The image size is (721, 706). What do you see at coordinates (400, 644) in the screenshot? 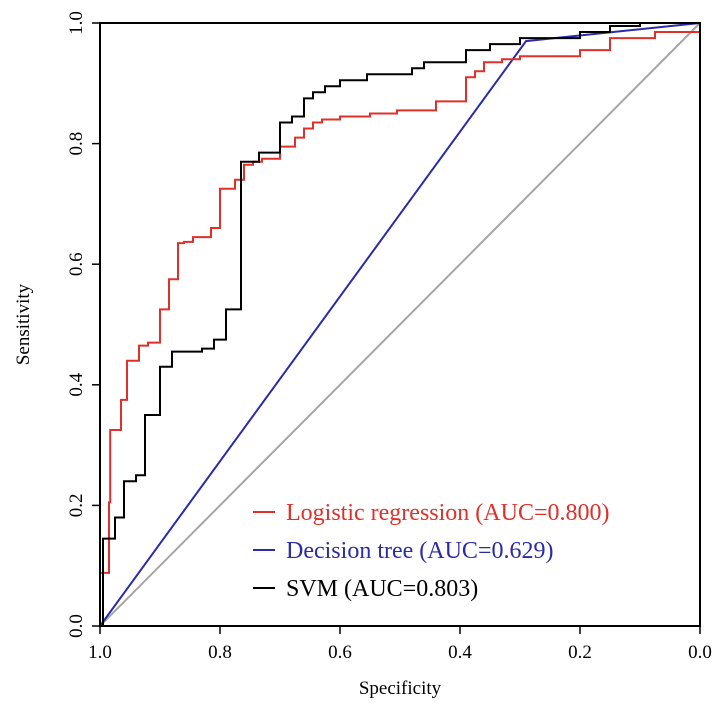
I see `x-axis: 1.0 0.8 0.6 0.4 0.2 0.0` at bounding box center [400, 644].